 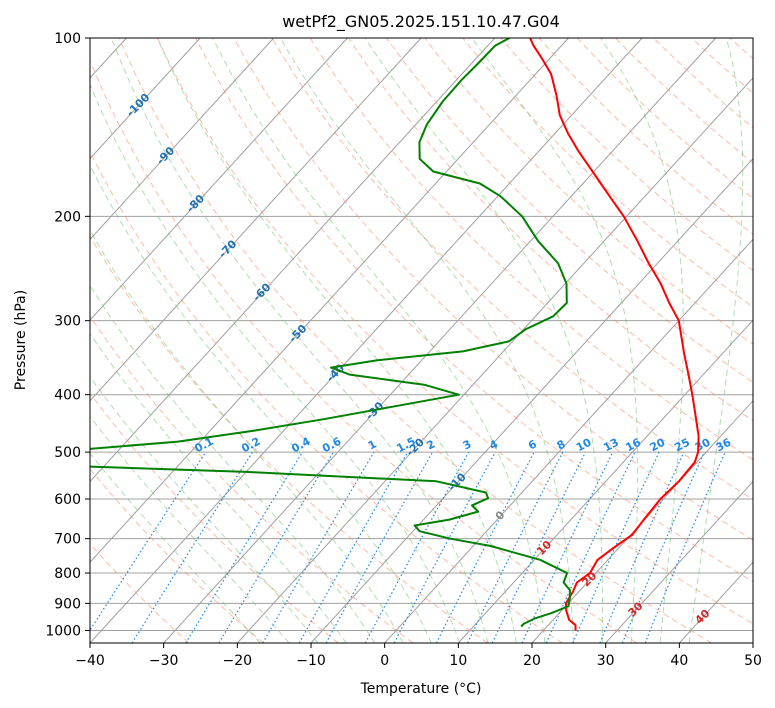 What do you see at coordinates (418, 656) in the screenshot?
I see `x-axis: −40 −30 −20 −10 0 10 20 30 40 50` at bounding box center [418, 656].